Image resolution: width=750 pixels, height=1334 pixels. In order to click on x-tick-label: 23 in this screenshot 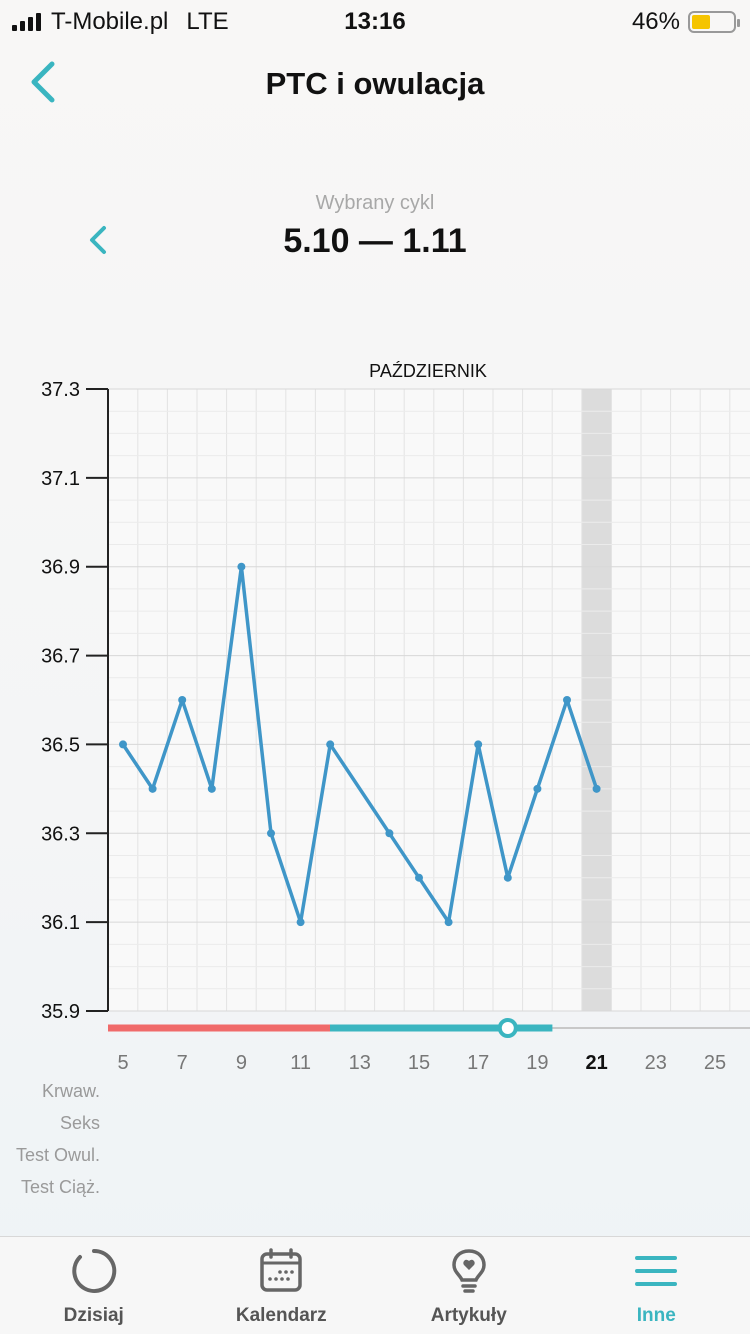, I will do `click(656, 1063)`.